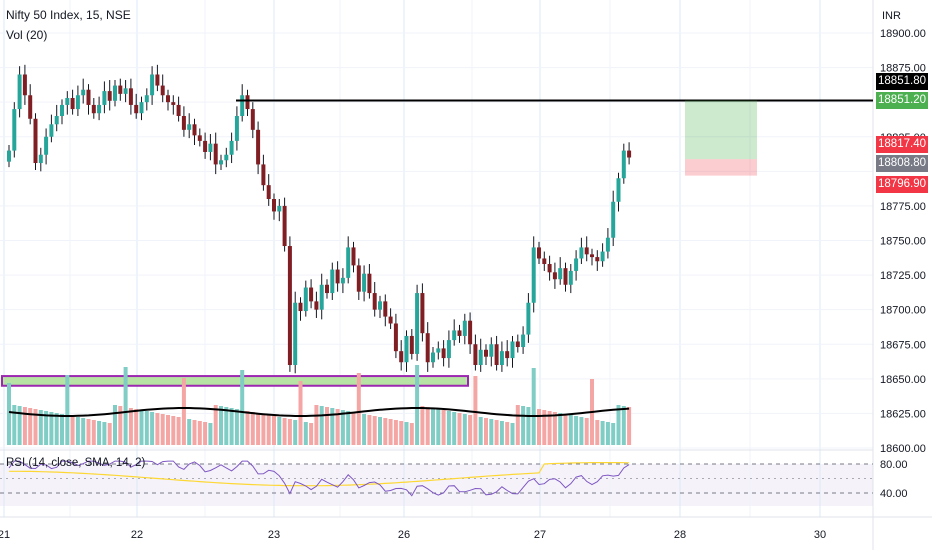  What do you see at coordinates (902, 163) in the screenshot?
I see `price-tag: 18808.80` at bounding box center [902, 163].